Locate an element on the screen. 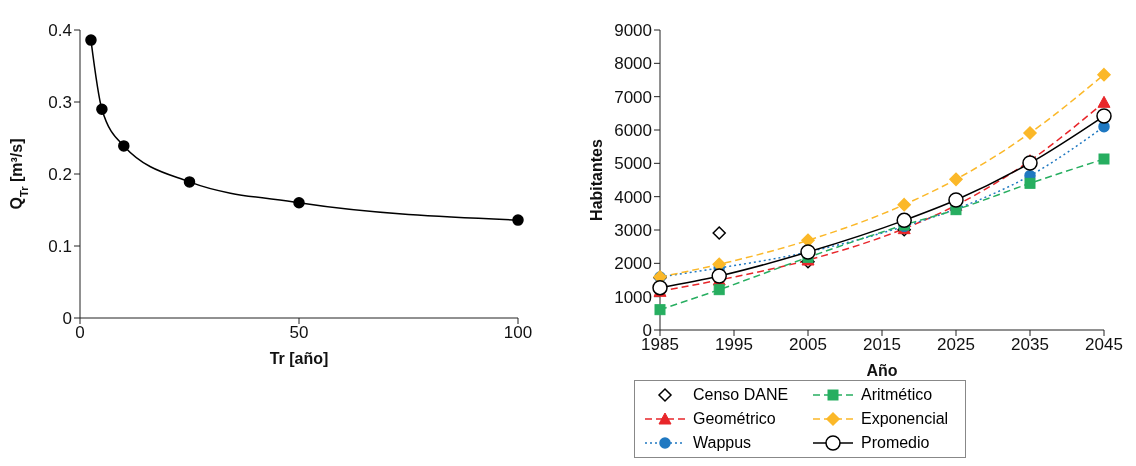 The height and width of the screenshot is (466, 1136). y-tick-label: 0.2 is located at coordinates (60, 175).